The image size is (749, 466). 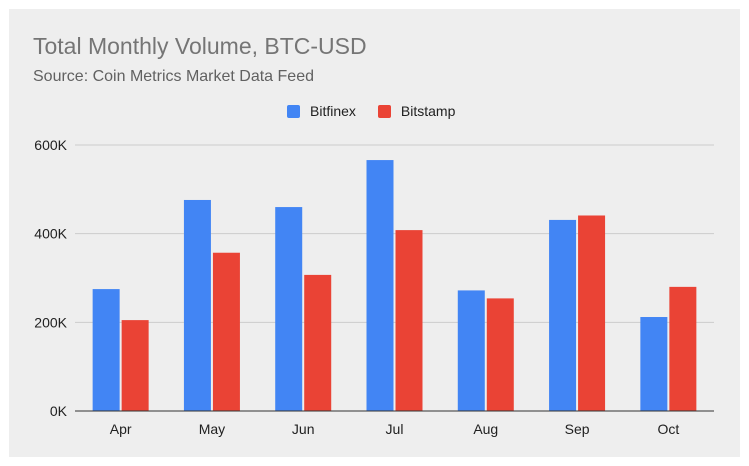 I want to click on legend-item-bitstamp: Bitstamp, so click(x=416, y=111).